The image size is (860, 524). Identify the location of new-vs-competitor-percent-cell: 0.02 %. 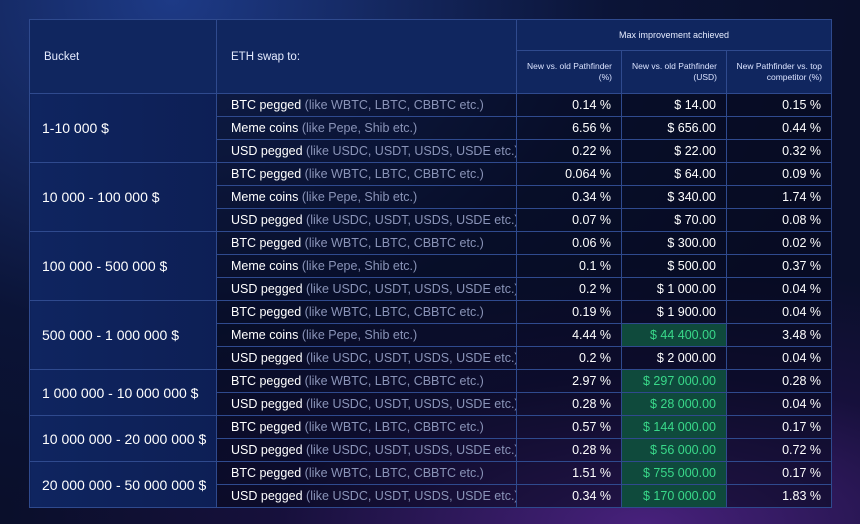
(779, 243).